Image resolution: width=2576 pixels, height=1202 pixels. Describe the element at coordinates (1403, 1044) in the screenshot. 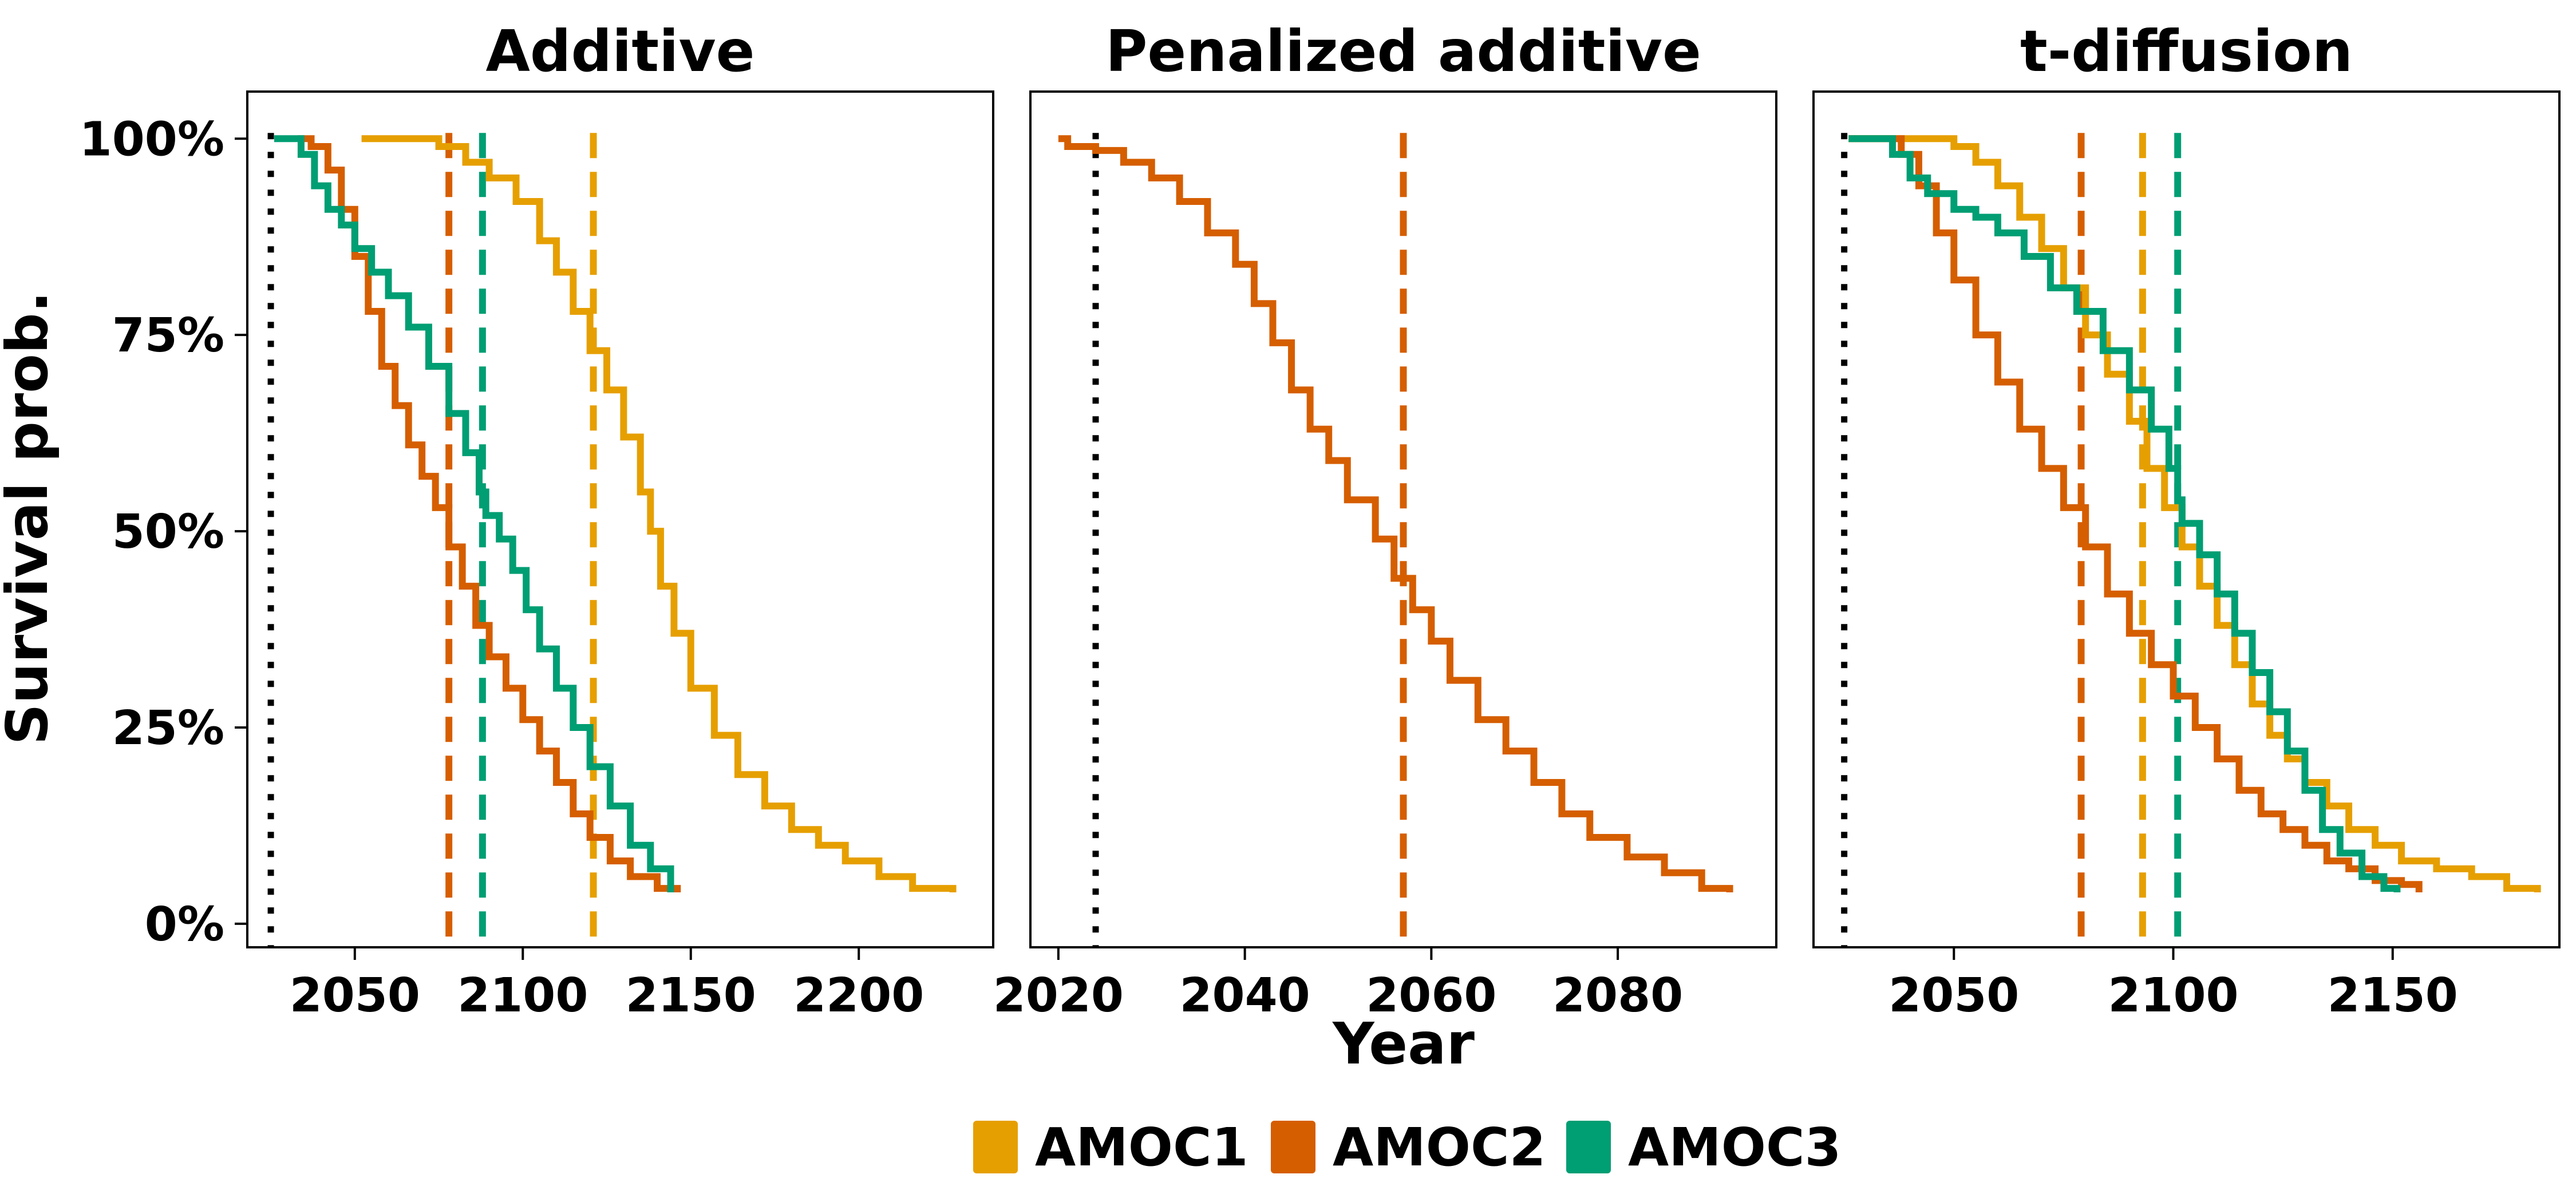

I see `x-axis-label: Year` at that location.